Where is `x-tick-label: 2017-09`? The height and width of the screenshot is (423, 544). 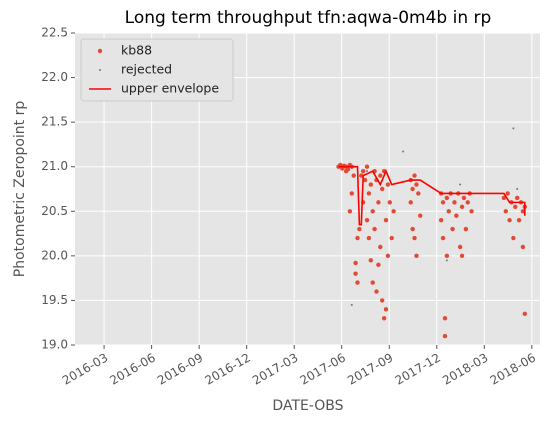
x-tick-label: 2017-09 is located at coordinates (370, 369).